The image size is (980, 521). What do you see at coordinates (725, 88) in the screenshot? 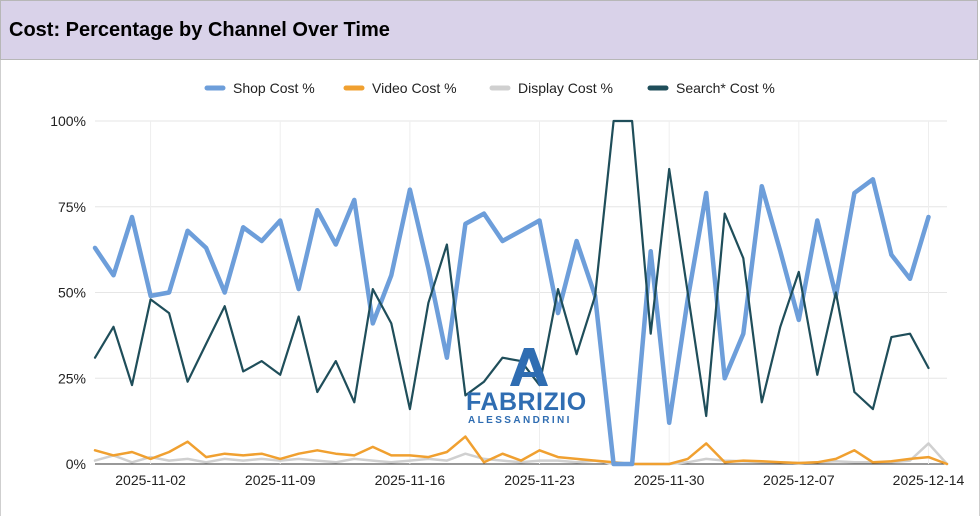
I see `legend-label: Search* Cost %` at bounding box center [725, 88].